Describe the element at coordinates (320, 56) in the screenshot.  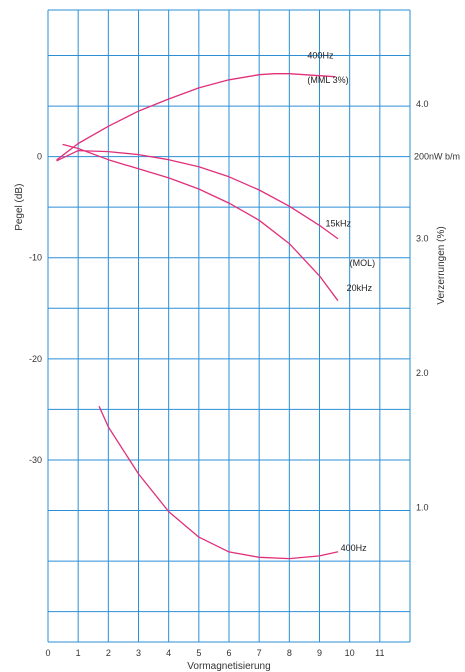
I see `annotation-400hz: 400Hz` at that location.